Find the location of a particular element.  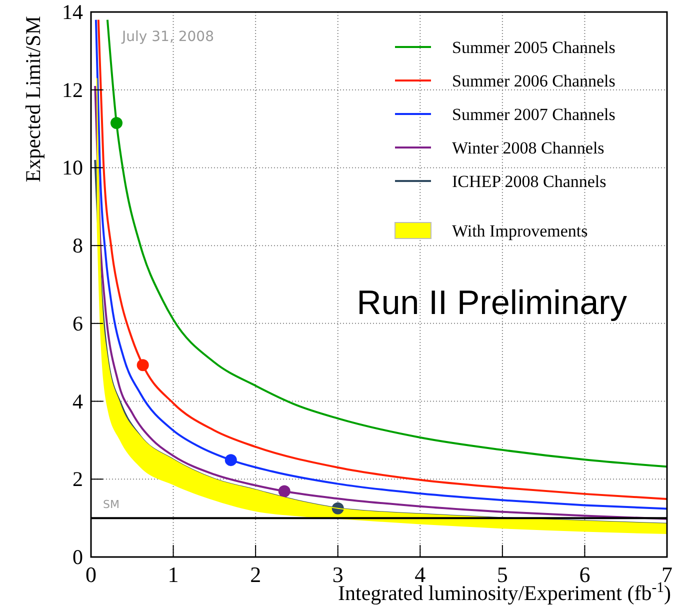

annotation: July 31, 2008 is located at coordinates (167, 37).